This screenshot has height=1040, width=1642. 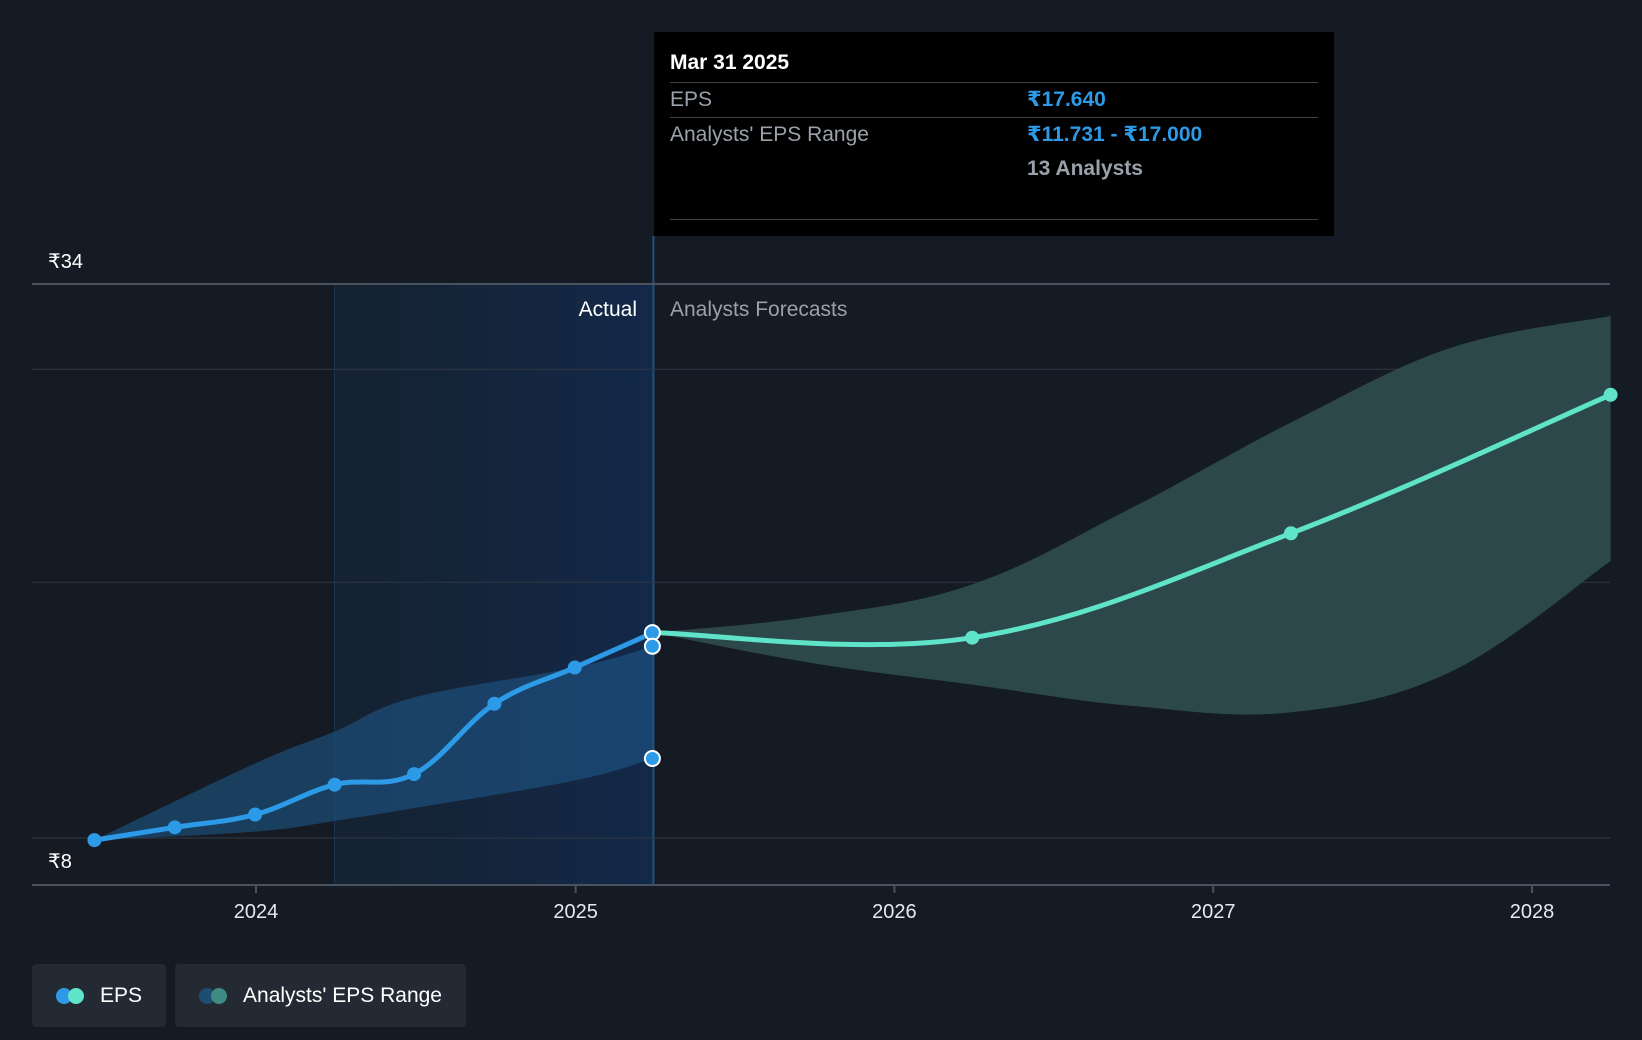 What do you see at coordinates (60, 862) in the screenshot?
I see `y-axis-bottom-label: ₹8` at bounding box center [60, 862].